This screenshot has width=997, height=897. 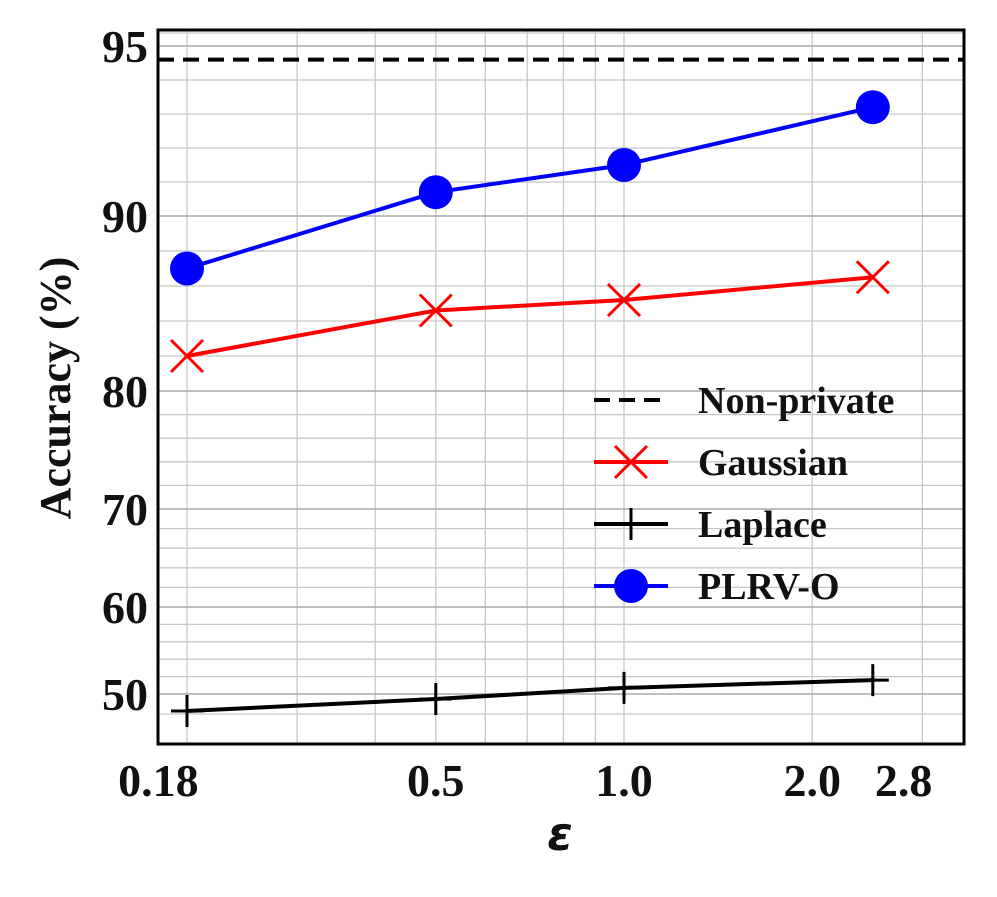 I want to click on legend: Non-private Gaussian Laplace PLRV-O, so click(x=744, y=494).